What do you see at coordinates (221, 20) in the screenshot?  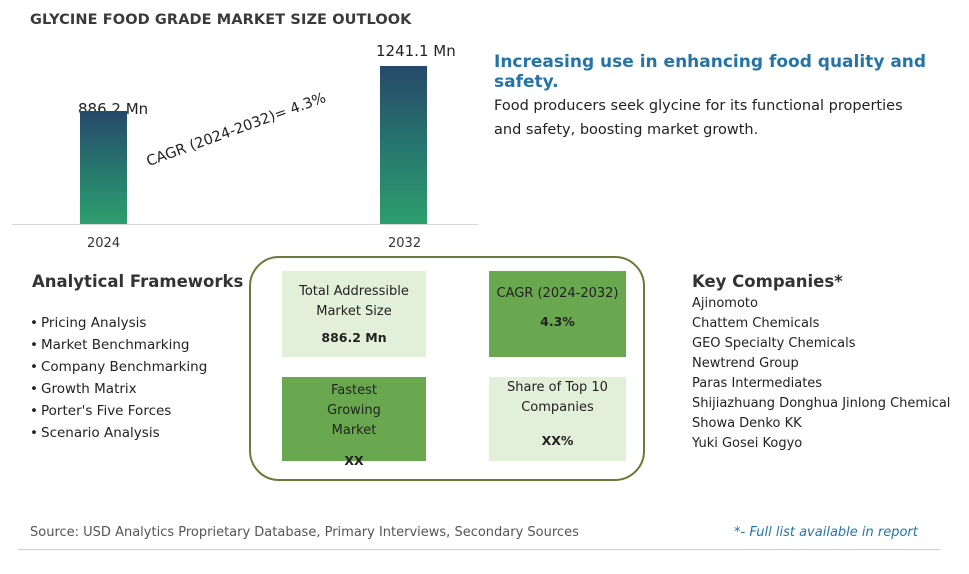 I see `page-title: GLYCINE FOOD GRADE MARKET SIZE OUTLOOK` at bounding box center [221, 20].